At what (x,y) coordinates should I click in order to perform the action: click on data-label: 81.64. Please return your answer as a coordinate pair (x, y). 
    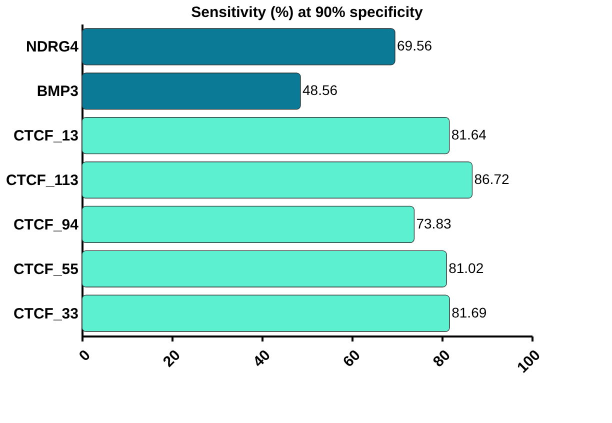
    Looking at the image, I should click on (469, 134).